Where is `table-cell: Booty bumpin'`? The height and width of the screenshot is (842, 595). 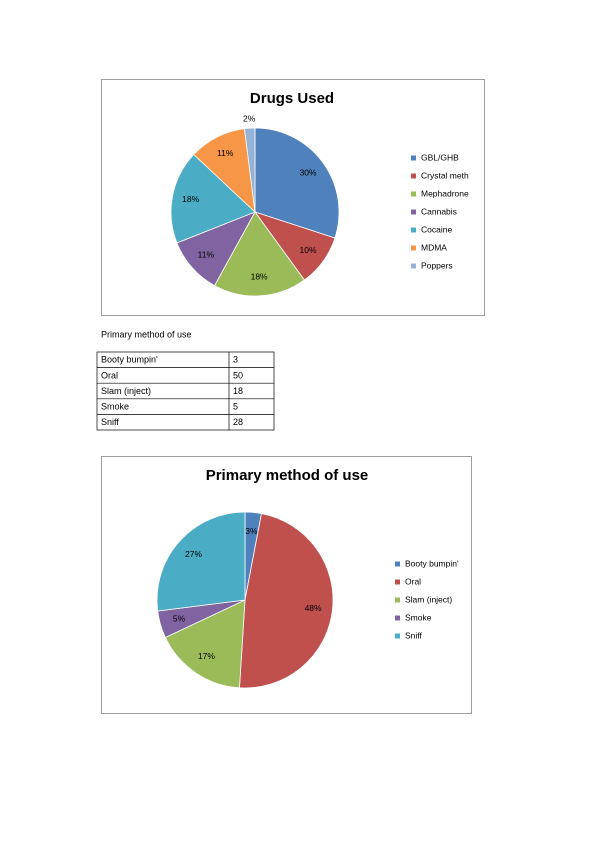
table-cell: Booty bumpin' is located at coordinates (129, 360).